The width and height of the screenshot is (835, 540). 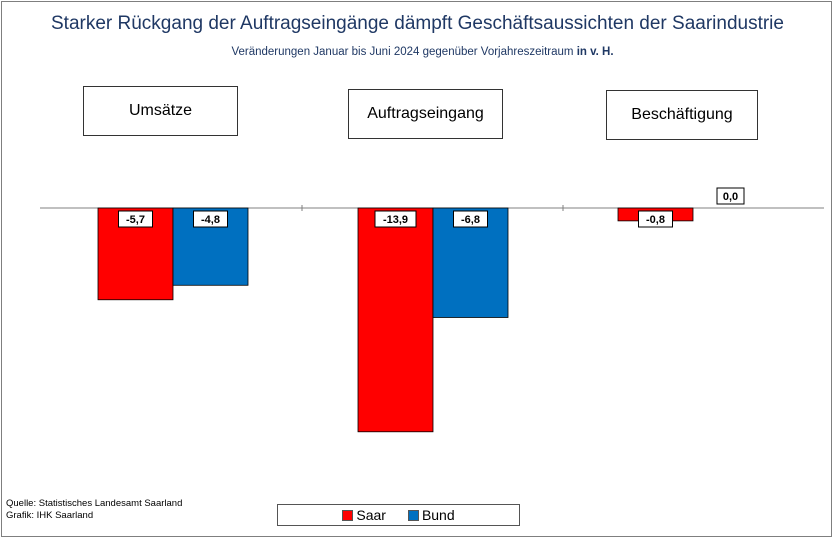 I want to click on svg-text: -5,7, so click(x=135, y=220).